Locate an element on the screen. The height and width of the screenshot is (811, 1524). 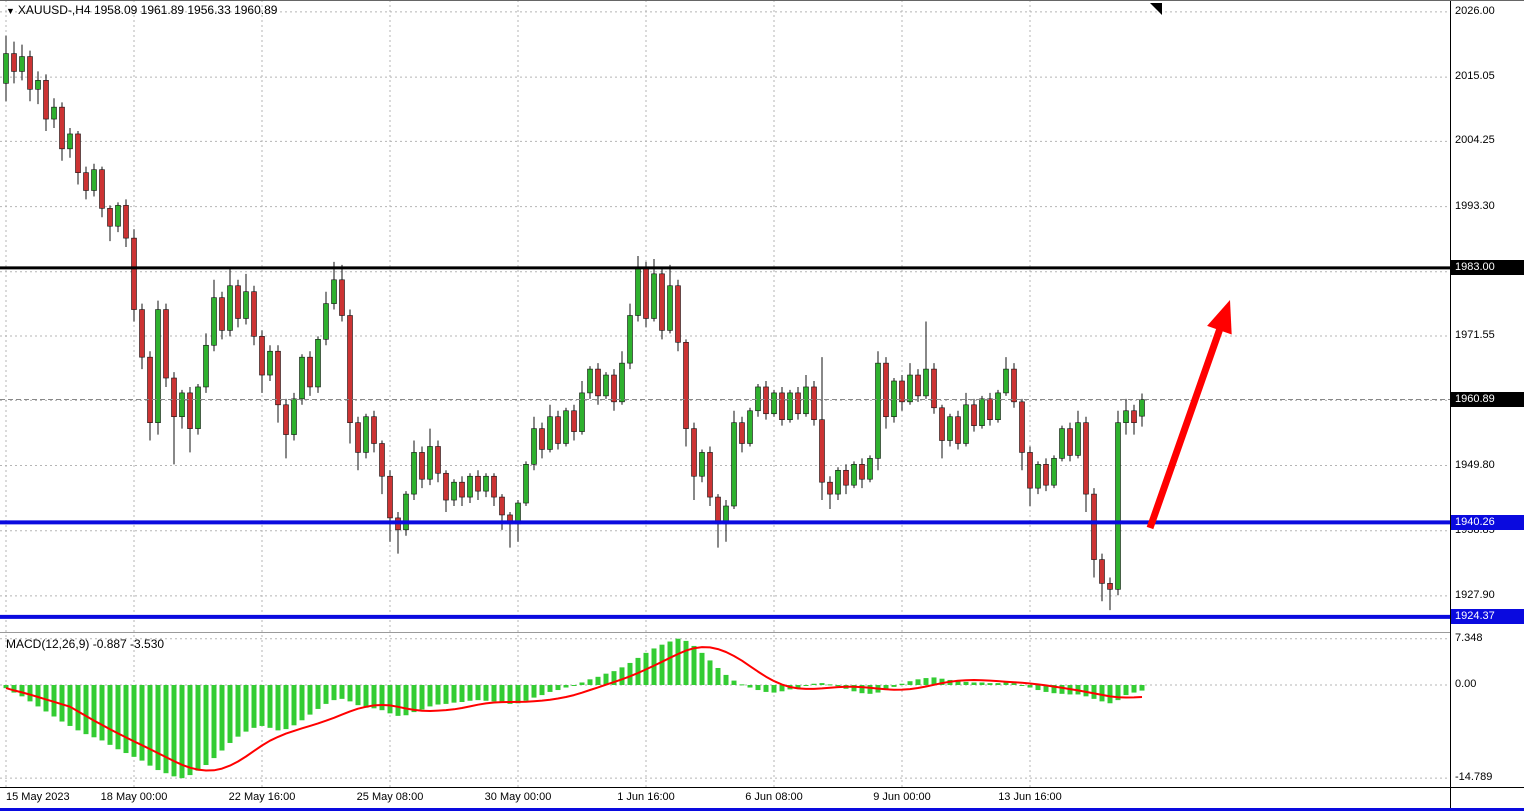
symbol-ohlc-values: 1958.09 1961.89 1956.33 1960.89 is located at coordinates (185, 10).